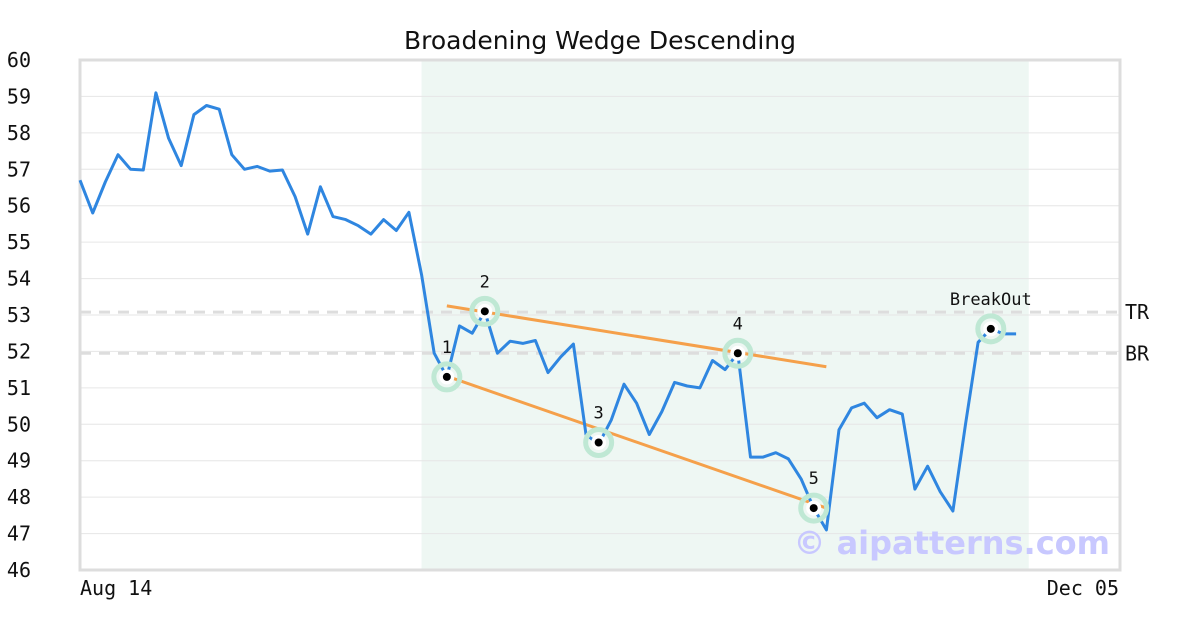 This screenshot has height=630, width=1200. Describe the element at coordinates (814, 479) in the screenshot. I see `point-label-5: 5` at that location.